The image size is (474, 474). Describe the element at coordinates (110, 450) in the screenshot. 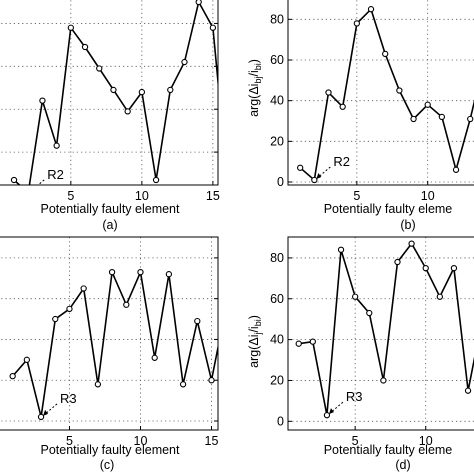

I see `x-axis-label: Potentially faulty element` at that location.